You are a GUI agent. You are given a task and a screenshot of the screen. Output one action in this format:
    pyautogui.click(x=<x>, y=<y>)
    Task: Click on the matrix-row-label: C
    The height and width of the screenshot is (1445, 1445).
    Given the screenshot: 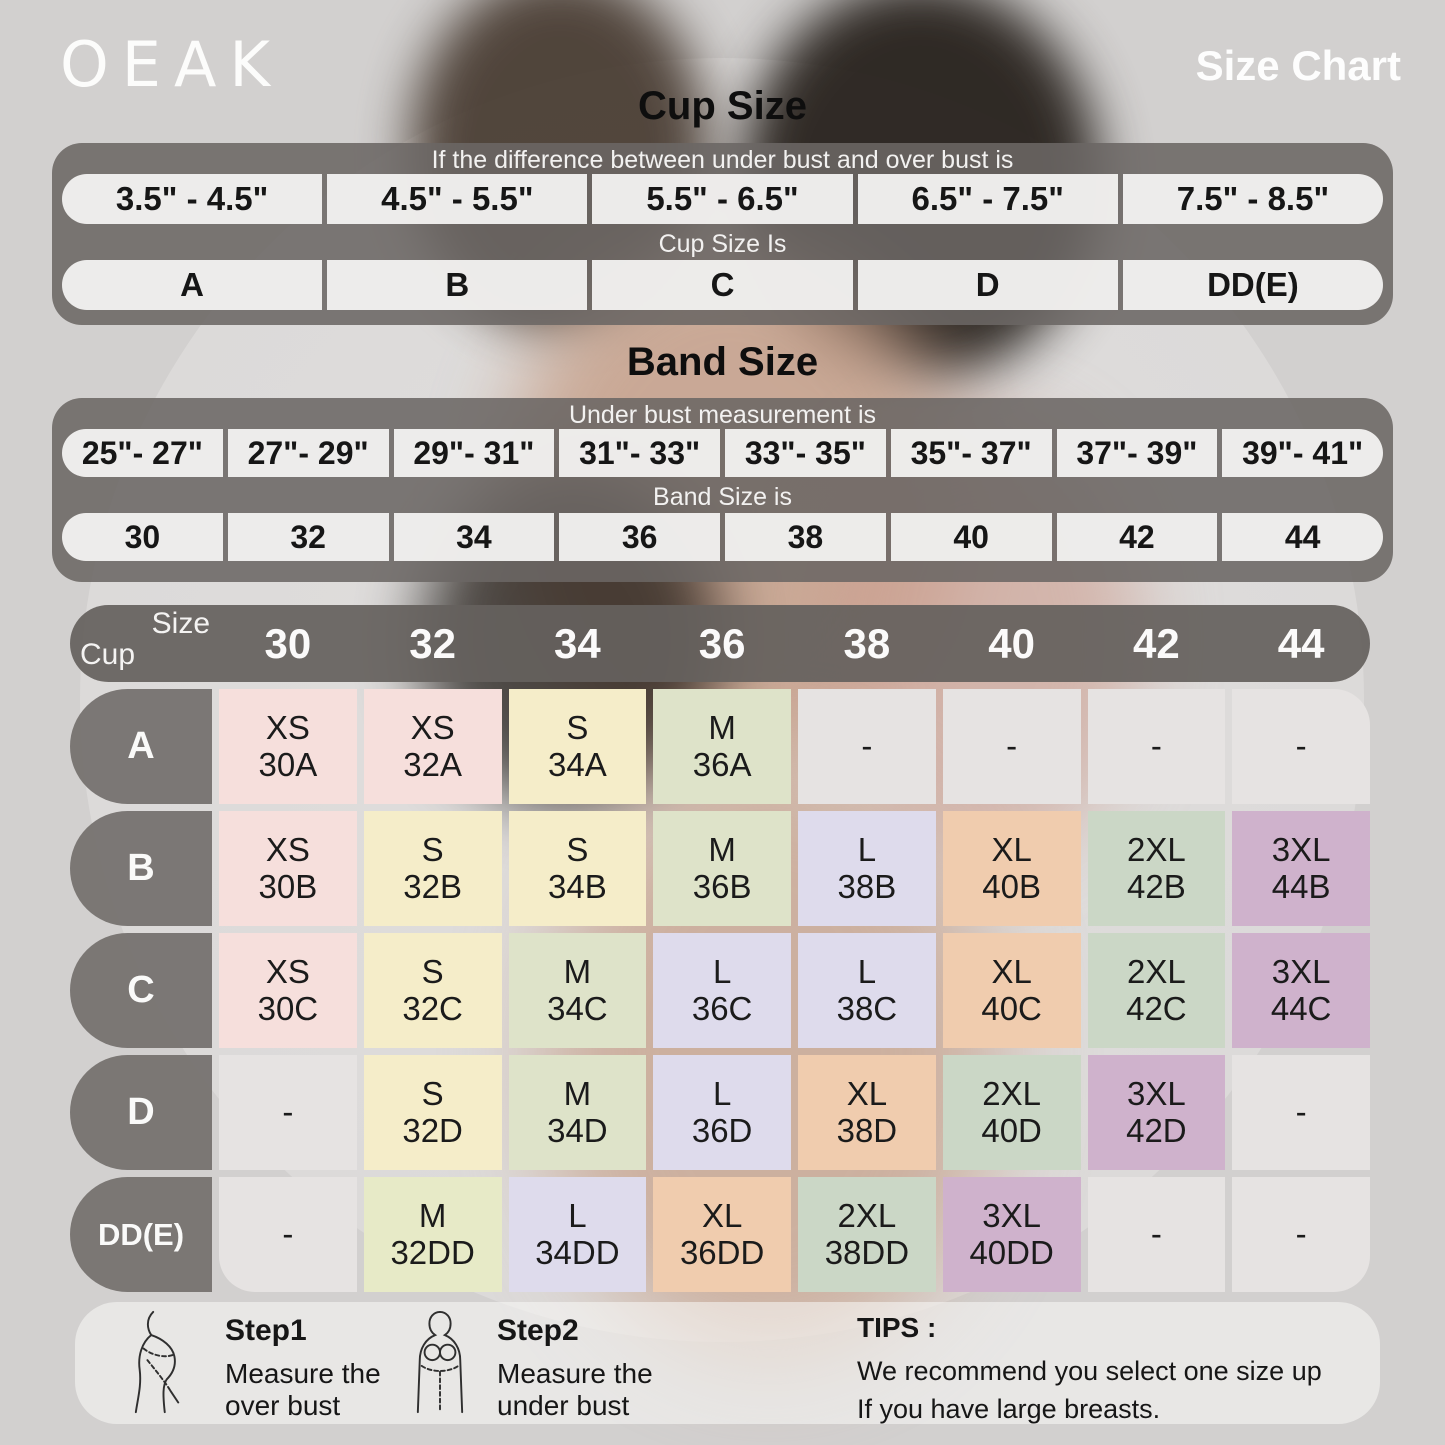 What is the action you would take?
    pyautogui.click(x=141, y=990)
    